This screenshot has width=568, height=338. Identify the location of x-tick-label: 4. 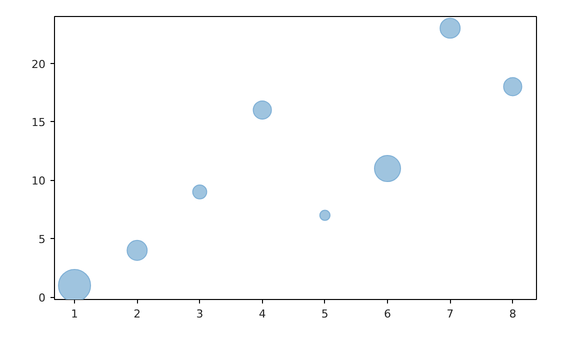
(262, 314).